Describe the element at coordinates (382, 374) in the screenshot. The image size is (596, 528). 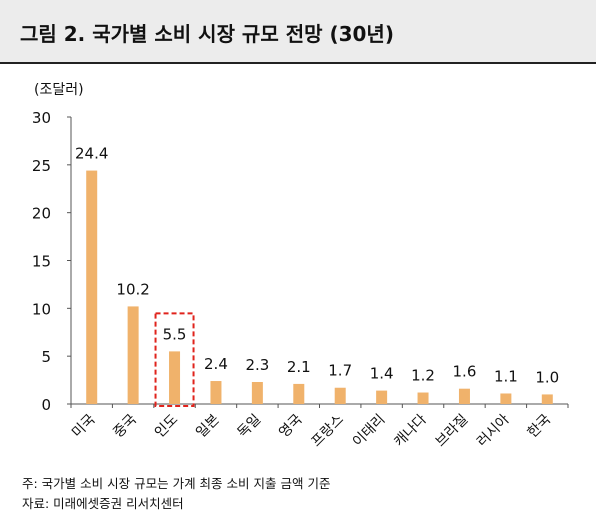
I see `data-label: 1.4` at that location.